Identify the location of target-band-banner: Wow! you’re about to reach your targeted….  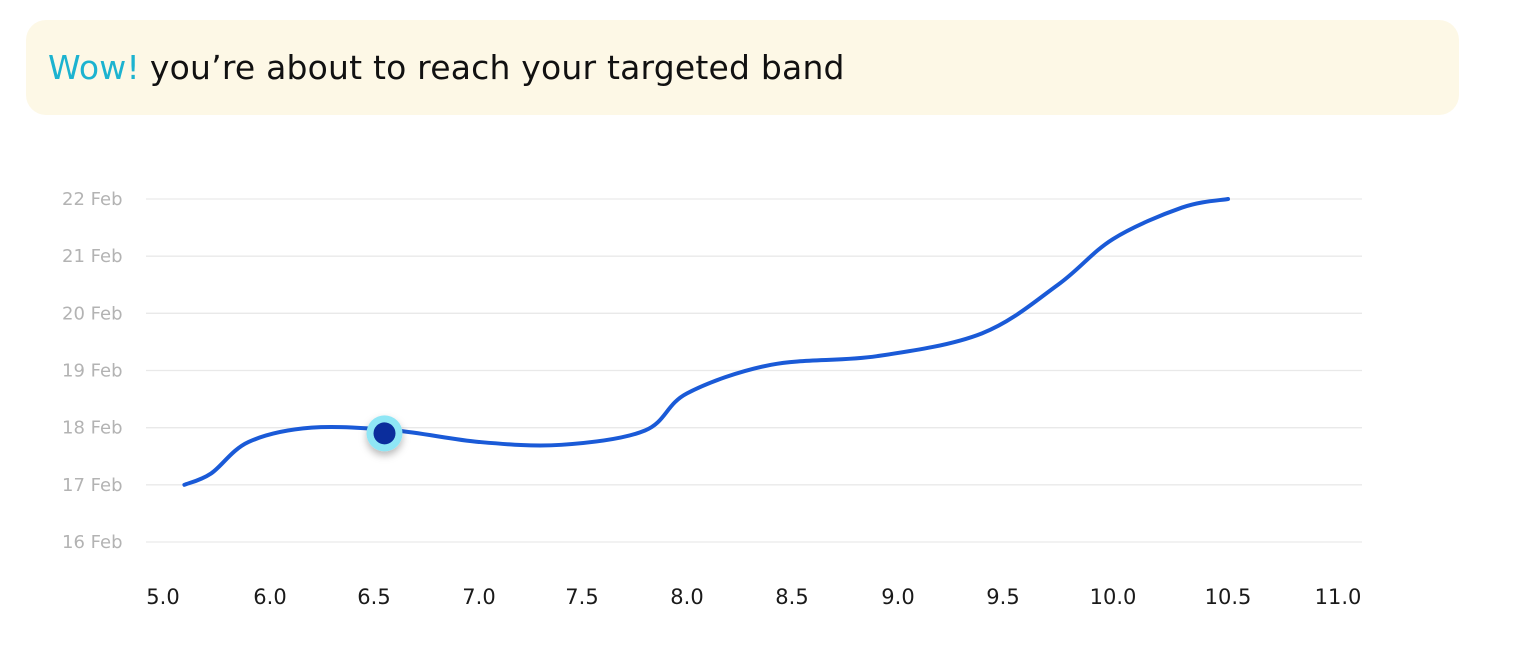
(742, 67).